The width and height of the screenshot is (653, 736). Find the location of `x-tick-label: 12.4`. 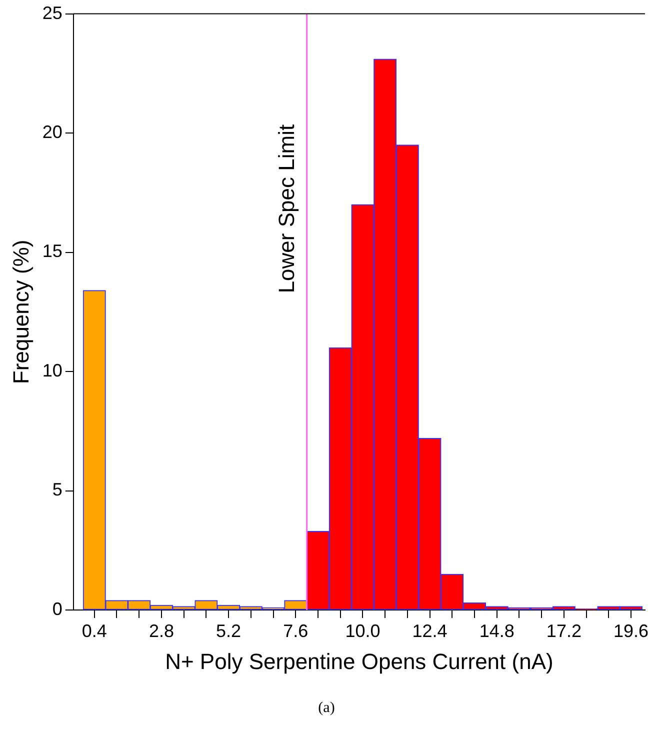

x-tick-label: 12.4 is located at coordinates (430, 630).